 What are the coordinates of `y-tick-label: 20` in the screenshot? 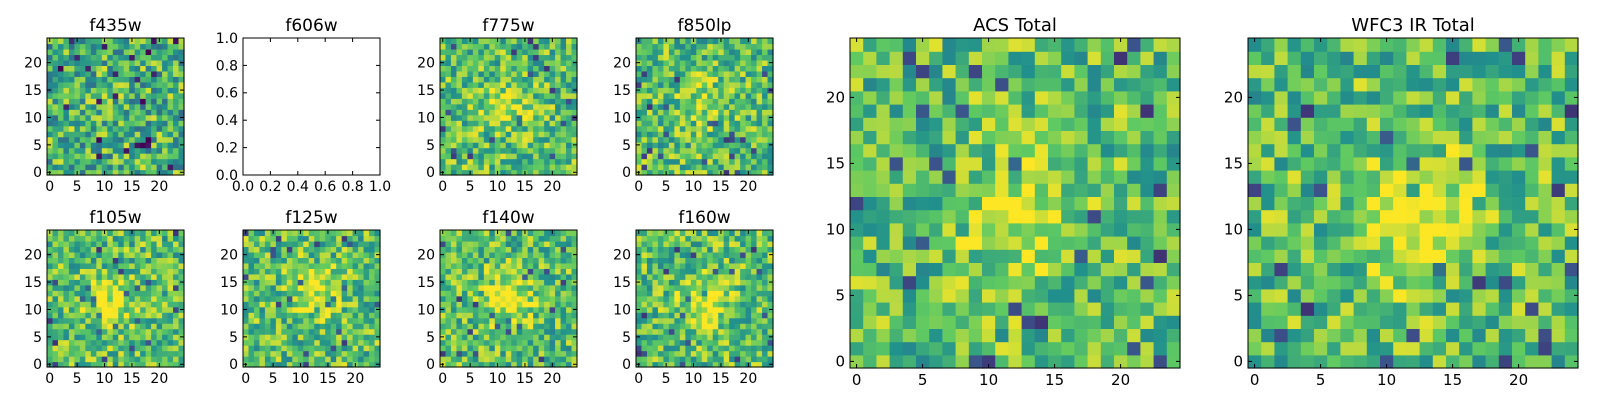 It's located at (622, 256).